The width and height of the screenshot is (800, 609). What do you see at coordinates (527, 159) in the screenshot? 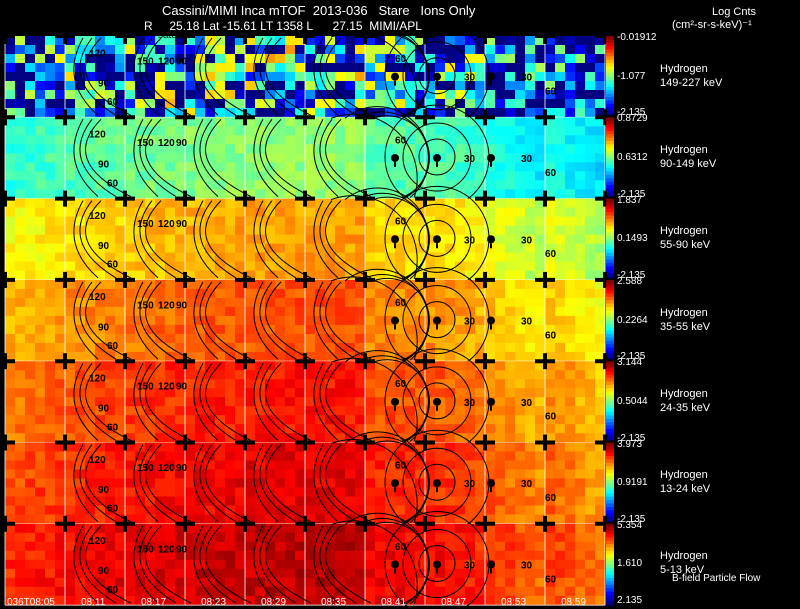
I see `contour-label: 30` at bounding box center [527, 159].